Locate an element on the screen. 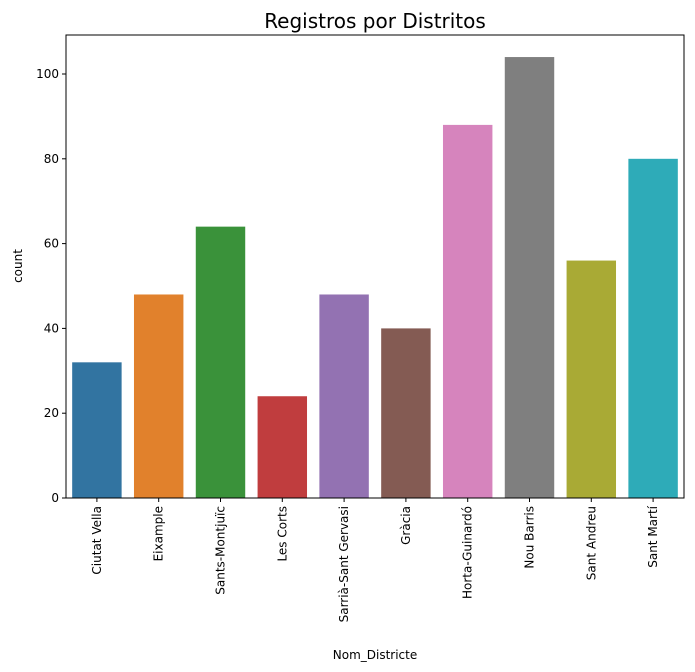 The height and width of the screenshot is (672, 695). y-tick-label-5: 100 is located at coordinates (47, 74).